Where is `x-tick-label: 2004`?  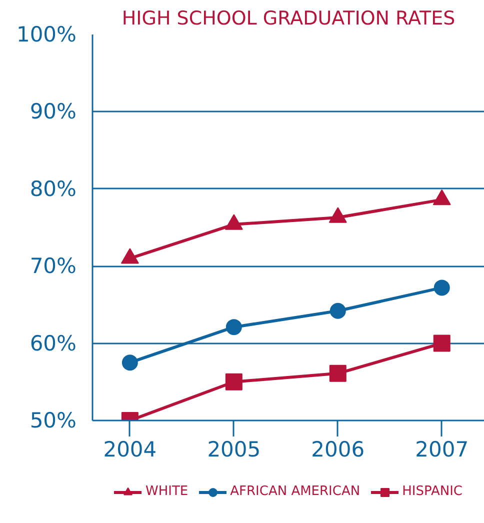
x-tick-label: 2004 is located at coordinates (130, 450).